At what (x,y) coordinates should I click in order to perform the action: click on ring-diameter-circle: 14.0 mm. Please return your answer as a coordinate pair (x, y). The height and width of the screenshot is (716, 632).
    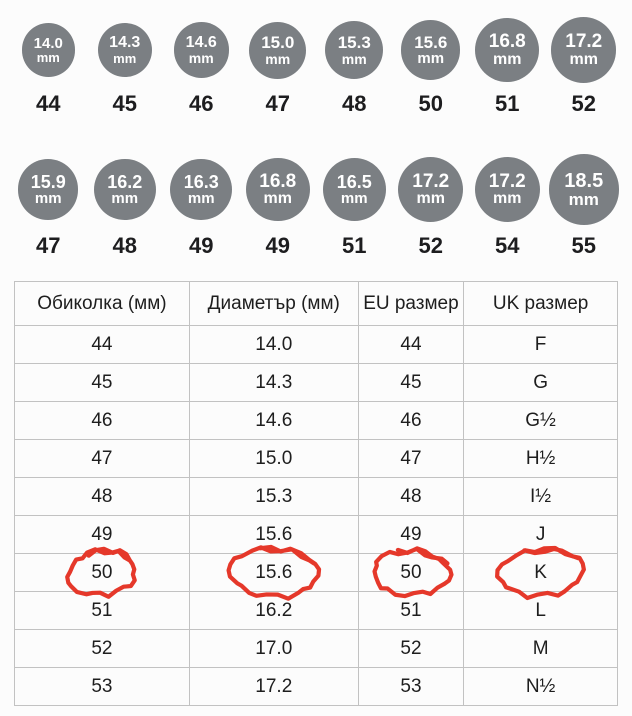
    Looking at the image, I should click on (48, 50).